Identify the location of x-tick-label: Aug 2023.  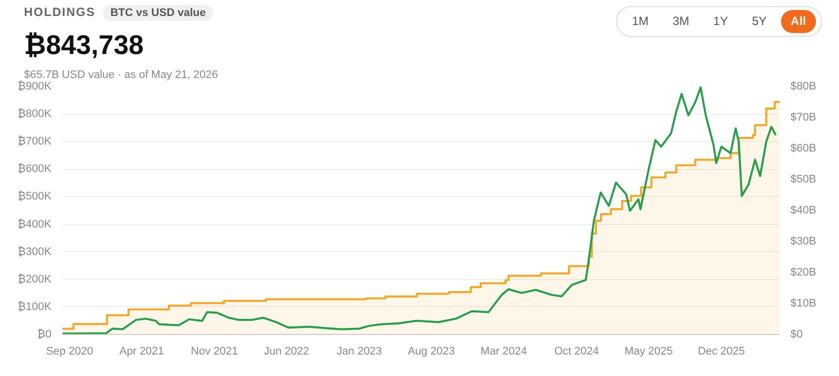
(431, 352).